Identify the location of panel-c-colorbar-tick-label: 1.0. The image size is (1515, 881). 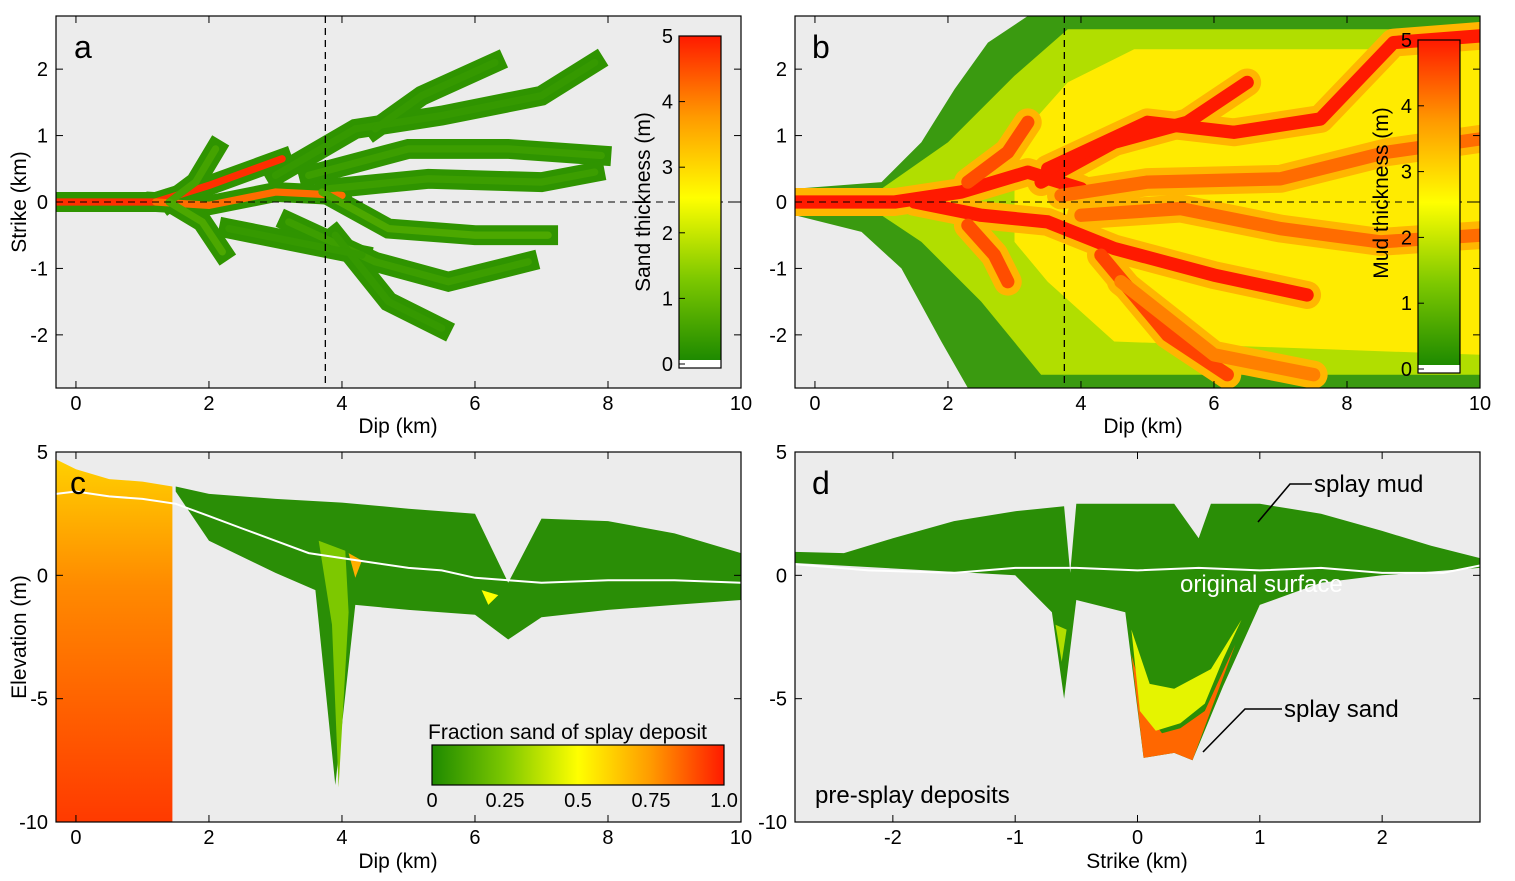
(724, 801).